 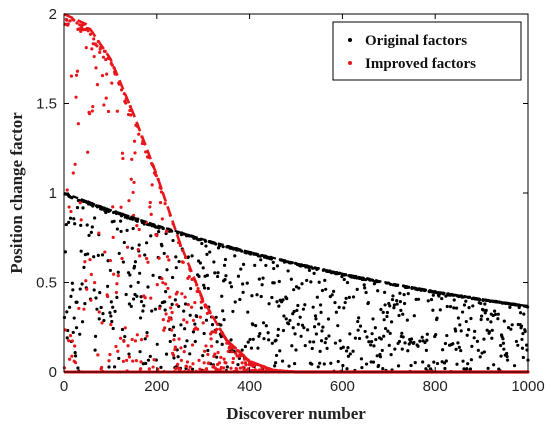 I want to click on x-tick-label: 600, so click(x=342, y=386).